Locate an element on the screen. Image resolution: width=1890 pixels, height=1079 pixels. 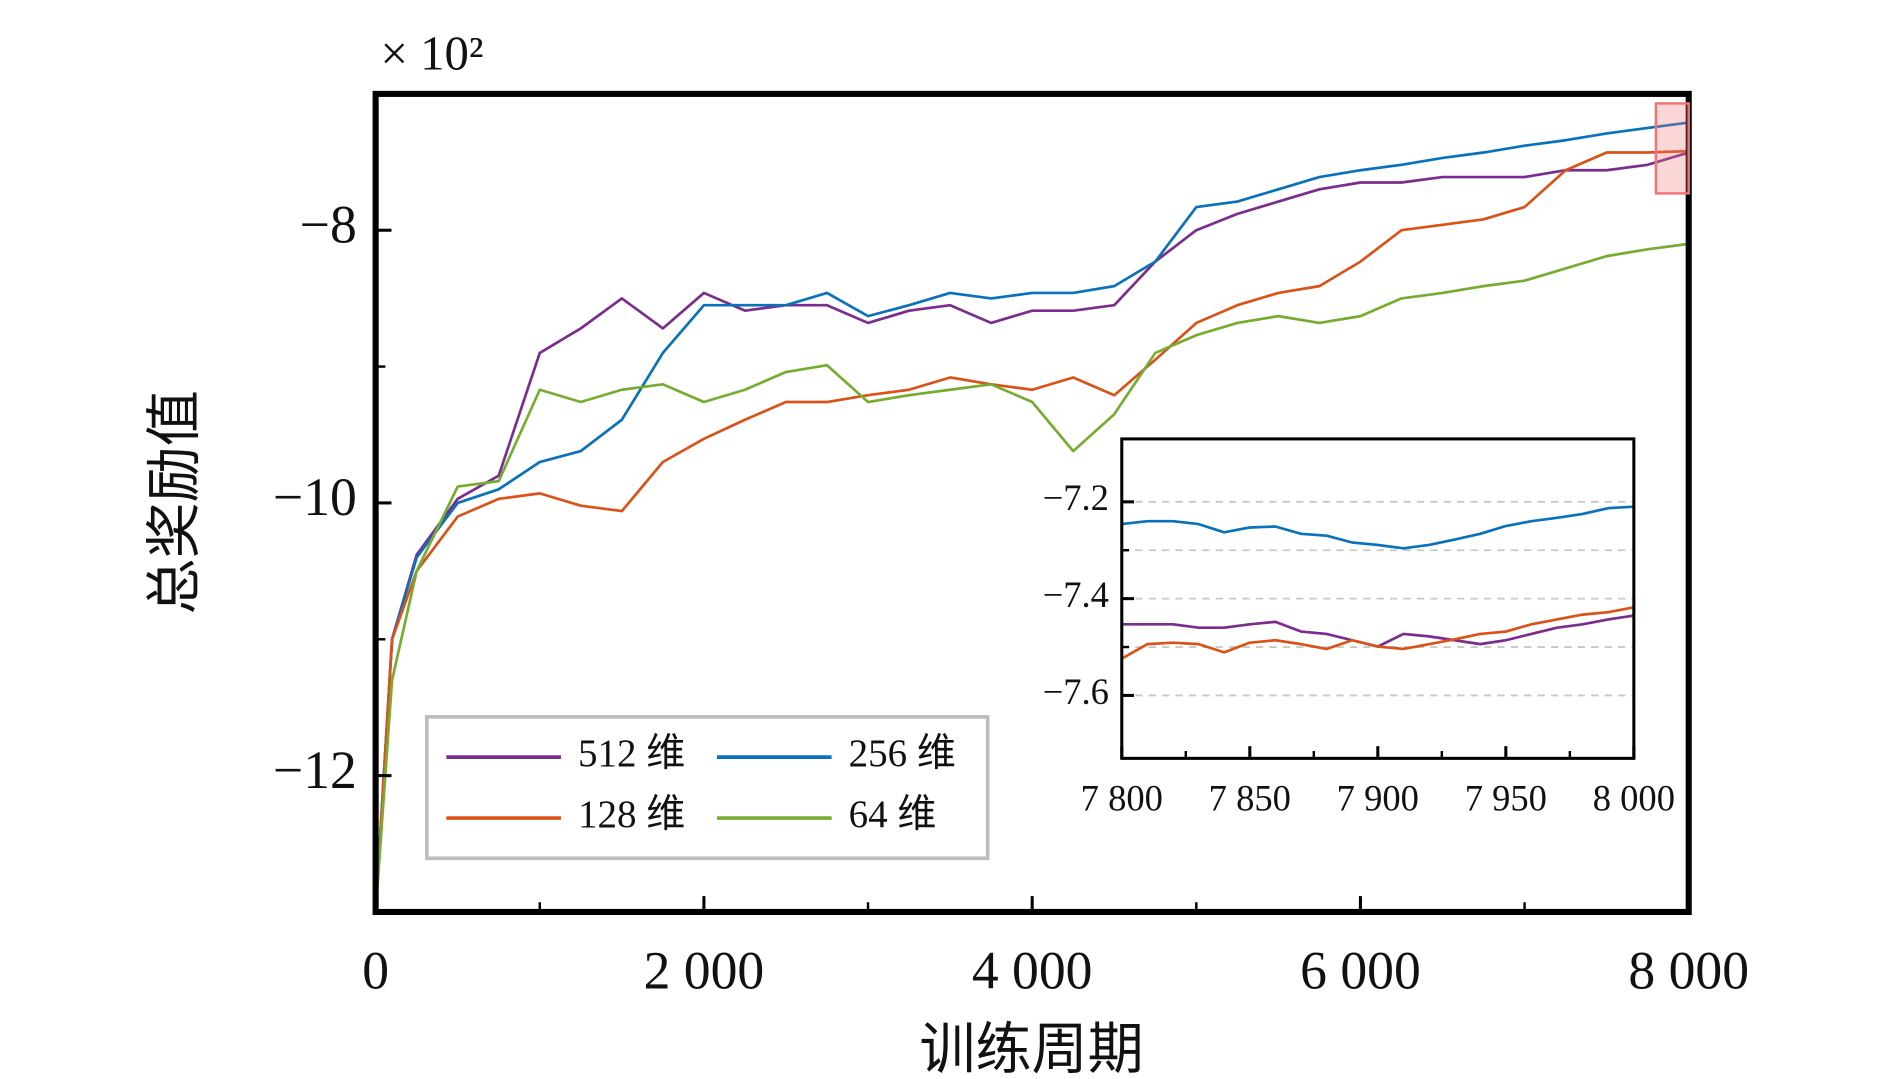
legend-frame is located at coordinates (707, 788).